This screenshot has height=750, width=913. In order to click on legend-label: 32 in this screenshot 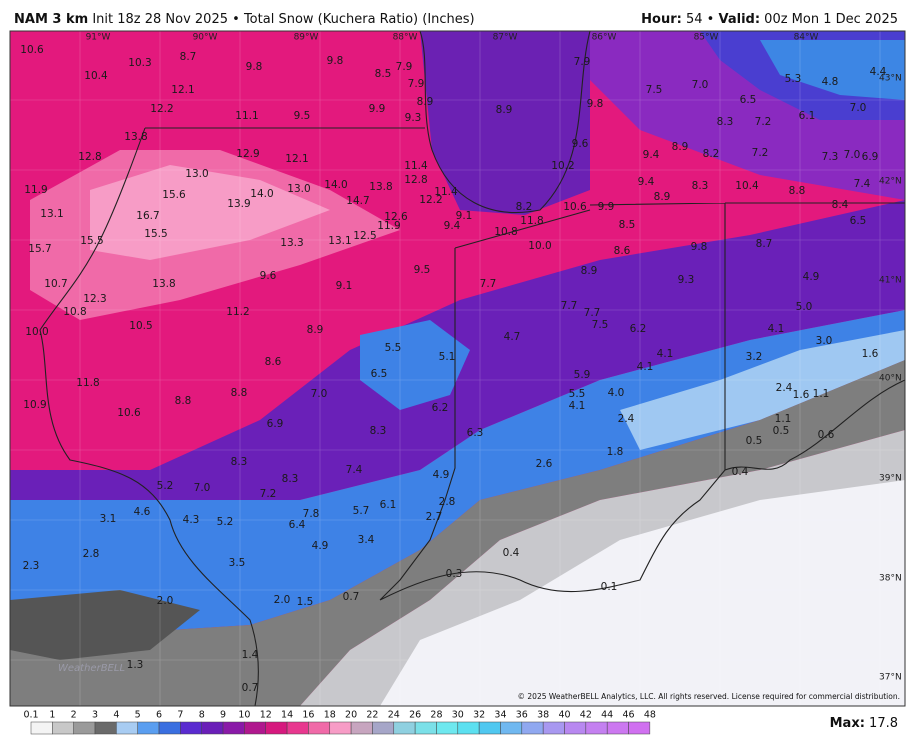, I will do `click(479, 715)`.